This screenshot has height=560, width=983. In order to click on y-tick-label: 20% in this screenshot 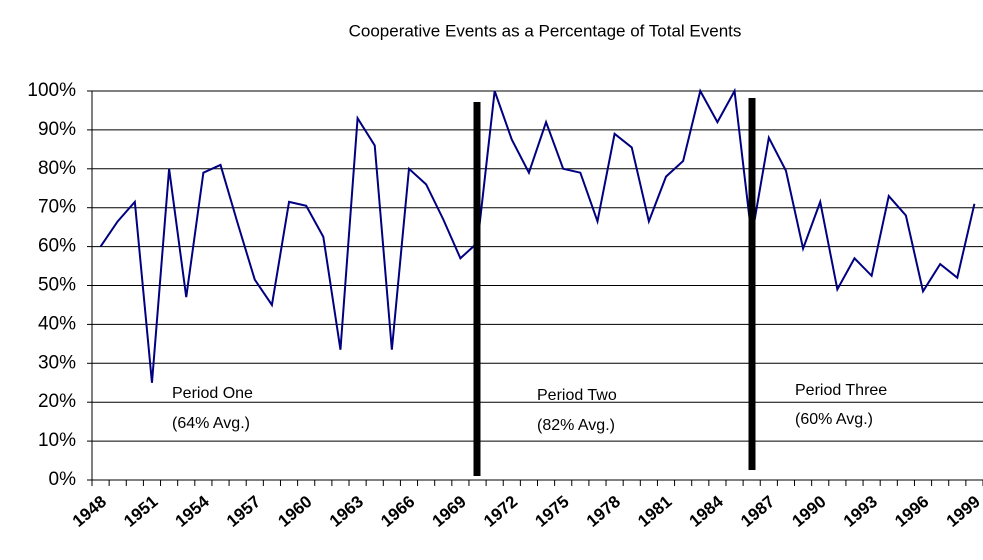, I will do `click(57, 401)`.